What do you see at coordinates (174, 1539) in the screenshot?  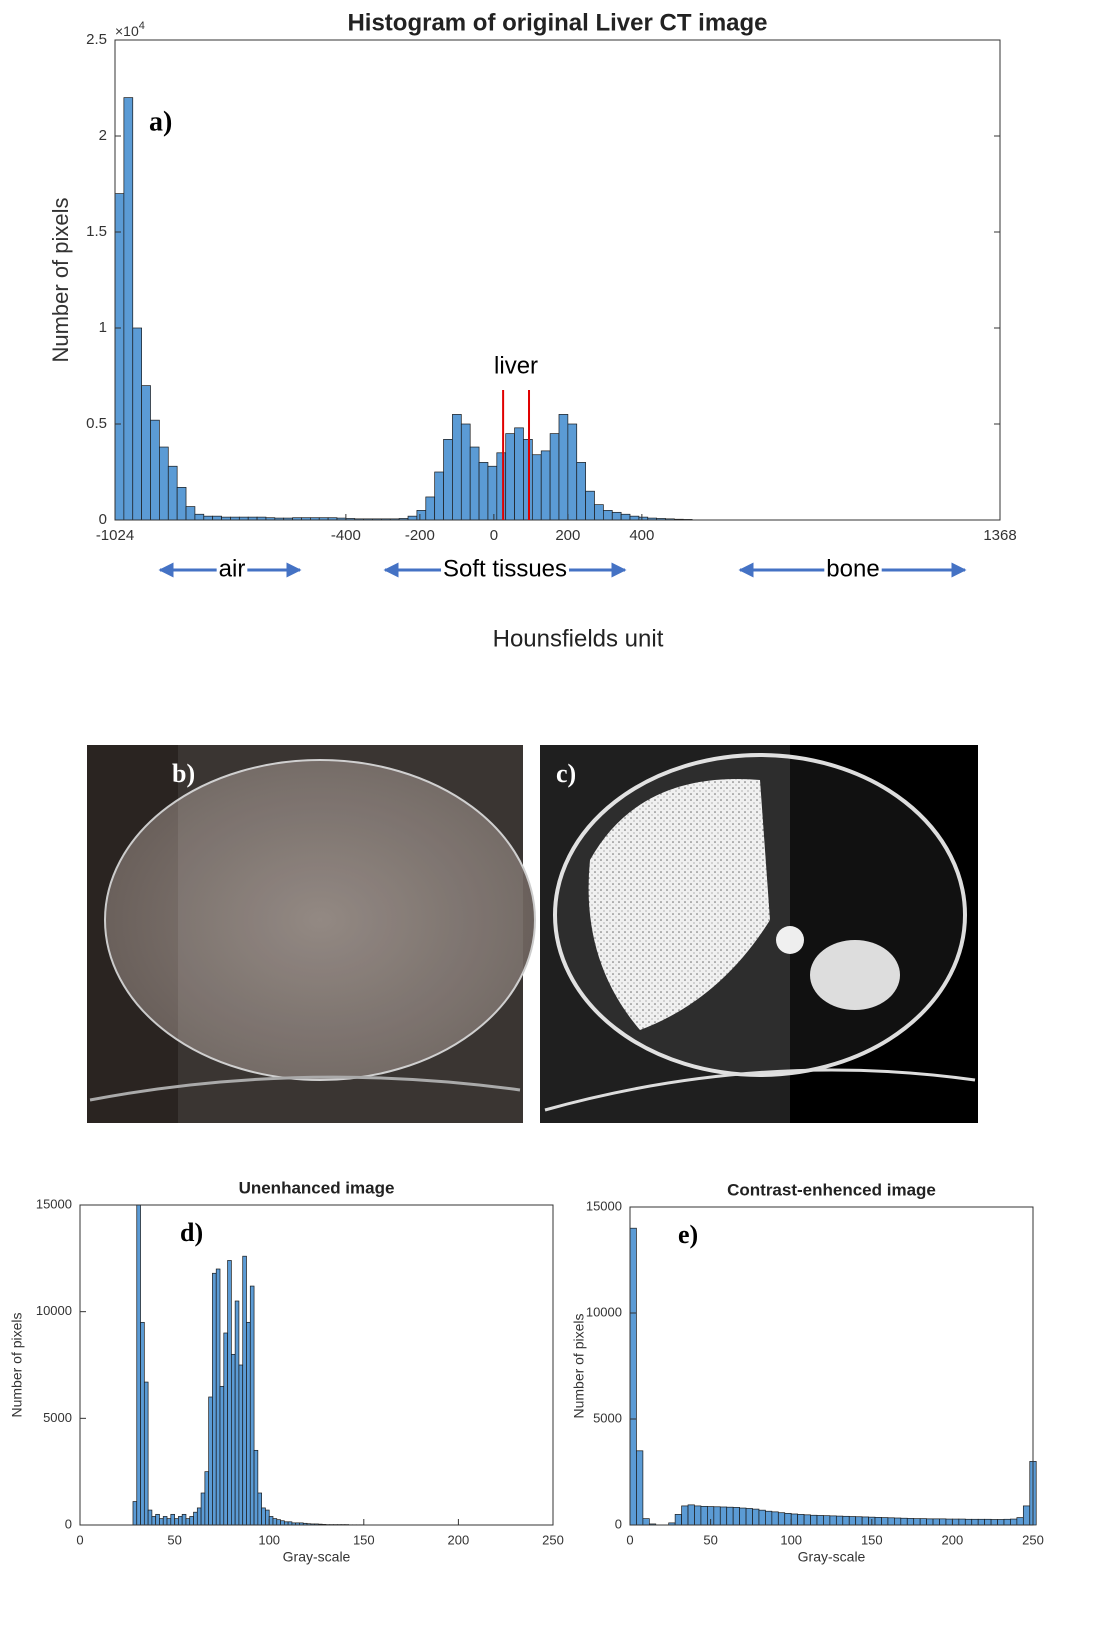 I see `x-tick-label: 50` at bounding box center [174, 1539].